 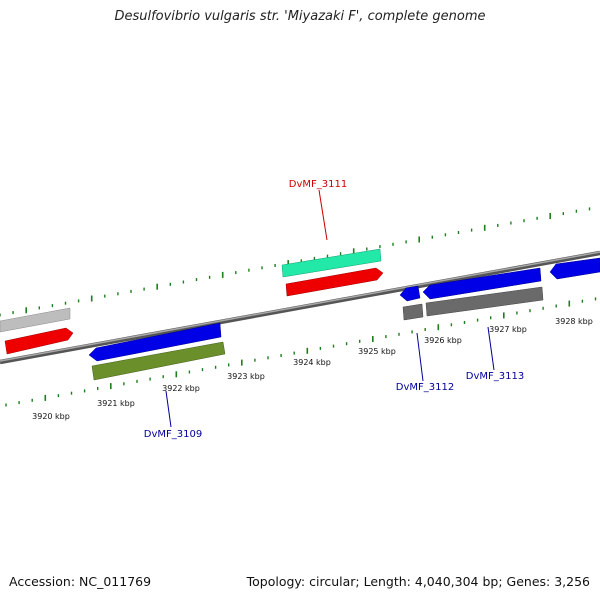 What do you see at coordinates (574, 321) in the screenshot?
I see `tick-label: 3928 kbp` at bounding box center [574, 321].